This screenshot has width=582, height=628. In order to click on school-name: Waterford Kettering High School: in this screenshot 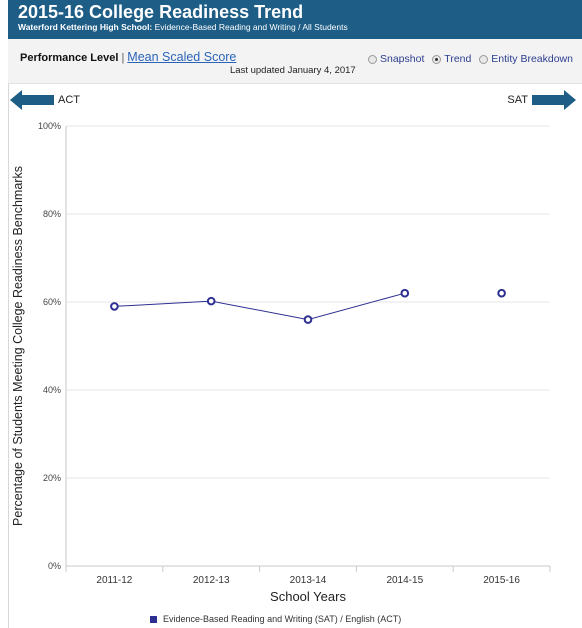, I will do `click(85, 27)`.